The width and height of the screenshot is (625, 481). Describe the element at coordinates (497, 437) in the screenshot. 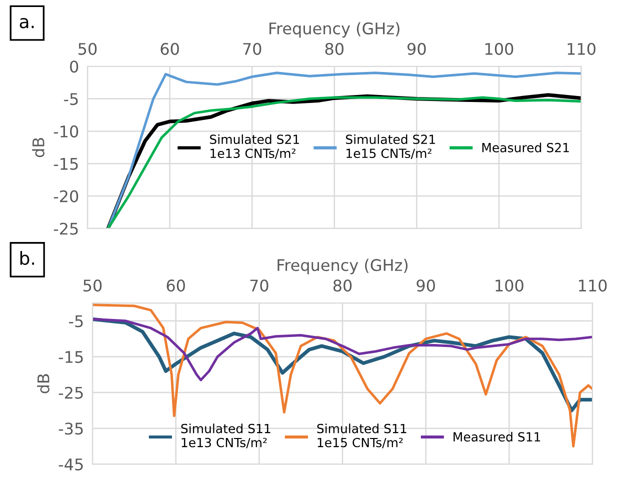

I see `legend-label: Measured S11` at that location.